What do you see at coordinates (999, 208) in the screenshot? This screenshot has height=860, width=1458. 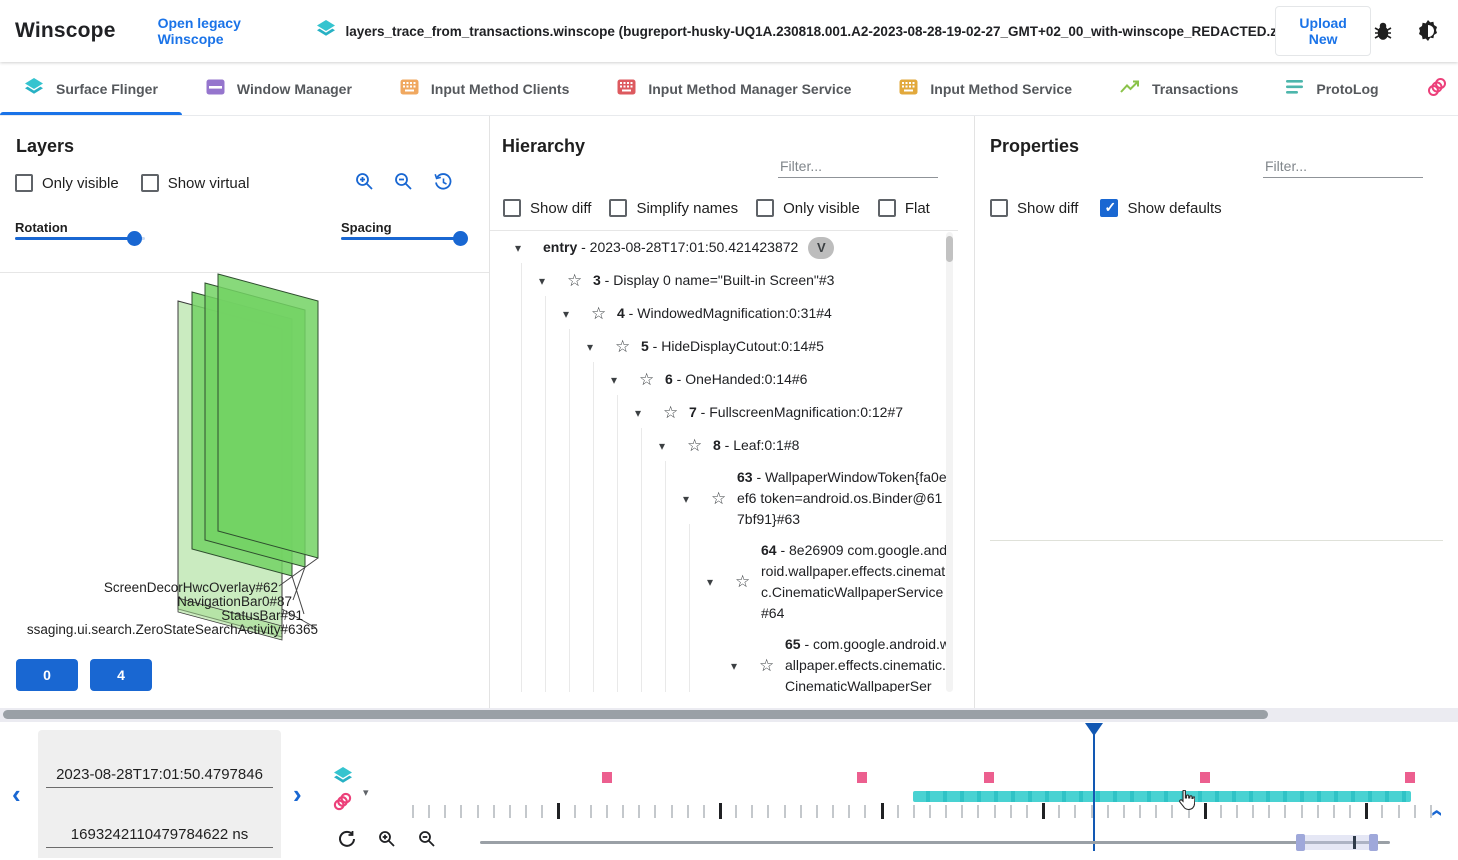 I see `properties-show-diff-checkbox` at bounding box center [999, 208].